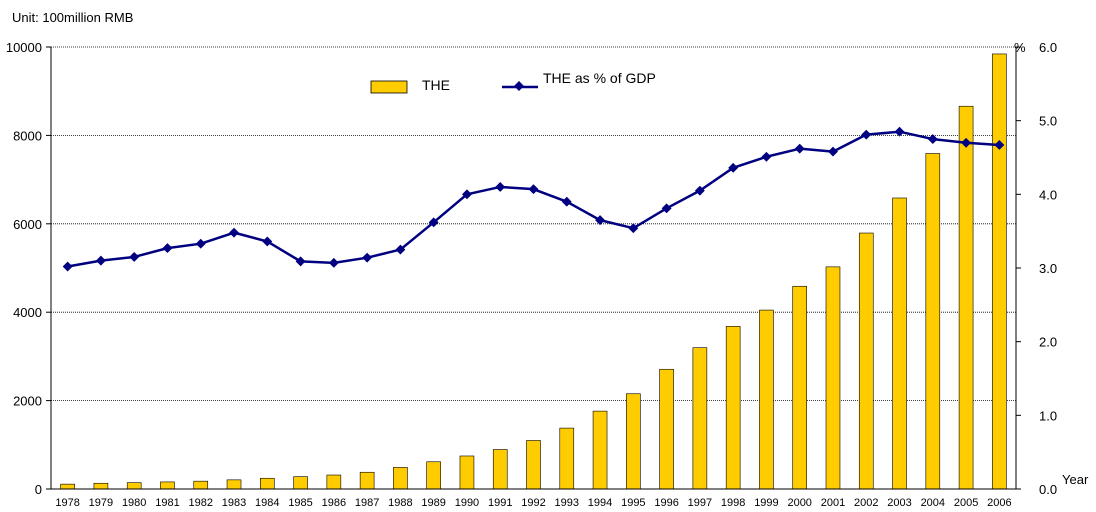  I want to click on legend-line-label: THE as % of GDP, so click(599, 78).